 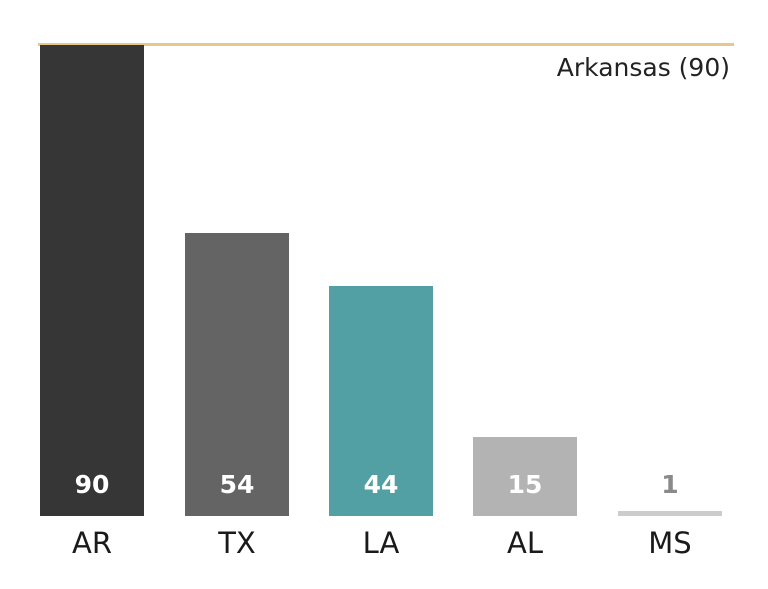 What do you see at coordinates (670, 484) in the screenshot?
I see `bar-value-label: 1` at bounding box center [670, 484].